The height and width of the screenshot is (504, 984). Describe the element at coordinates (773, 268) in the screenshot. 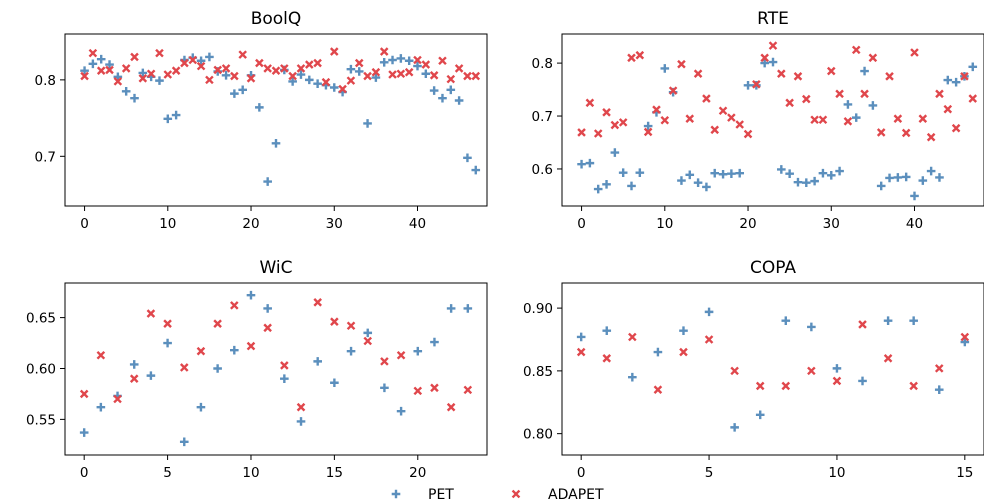

I see `panel-title: COPA` at that location.